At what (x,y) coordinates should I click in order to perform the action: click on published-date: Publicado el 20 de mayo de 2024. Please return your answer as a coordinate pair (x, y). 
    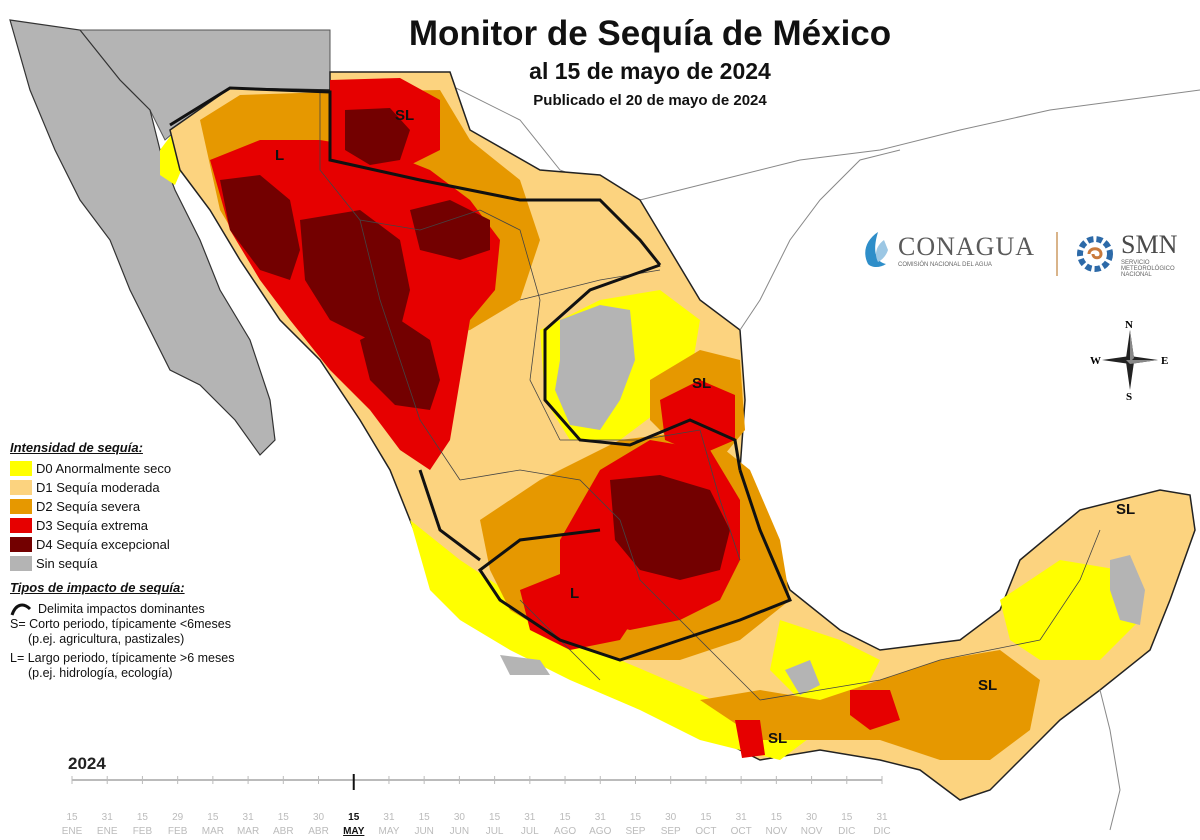
    Looking at the image, I should click on (650, 100).